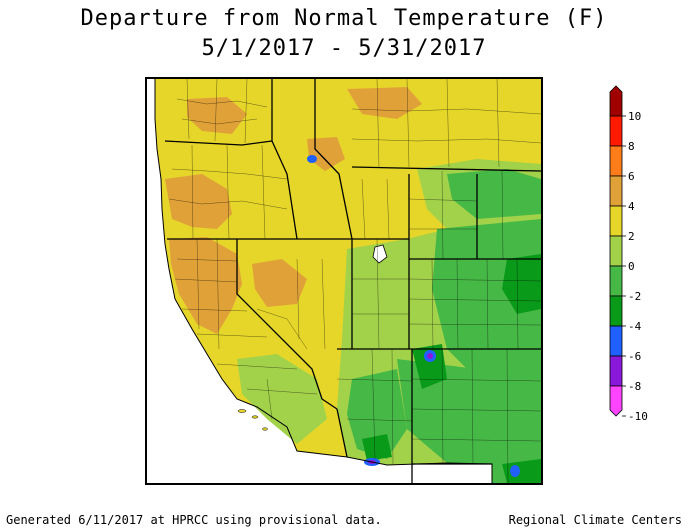 Image resolution: width=688 pixels, height=531 pixels. Describe the element at coordinates (631, 146) in the screenshot. I see `colorbar-tick-label: 8` at that location.